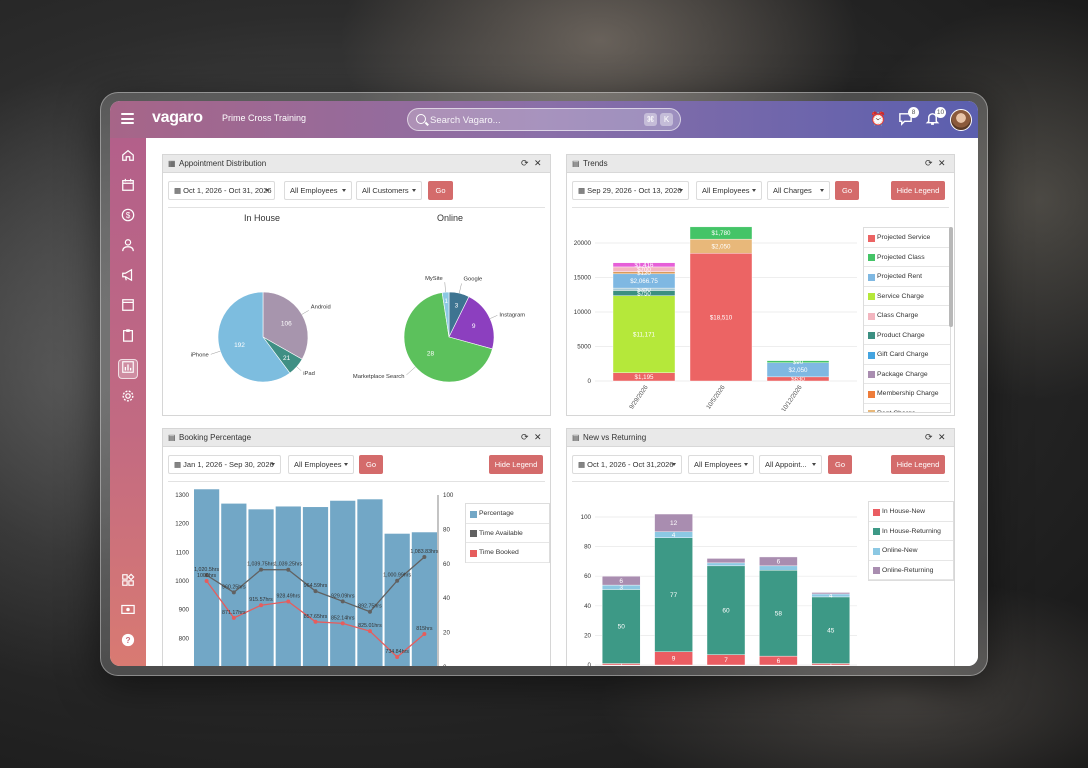 This screenshot has height=768, width=1088. What do you see at coordinates (128, 308) in the screenshot?
I see `window-icon` at bounding box center [128, 308].